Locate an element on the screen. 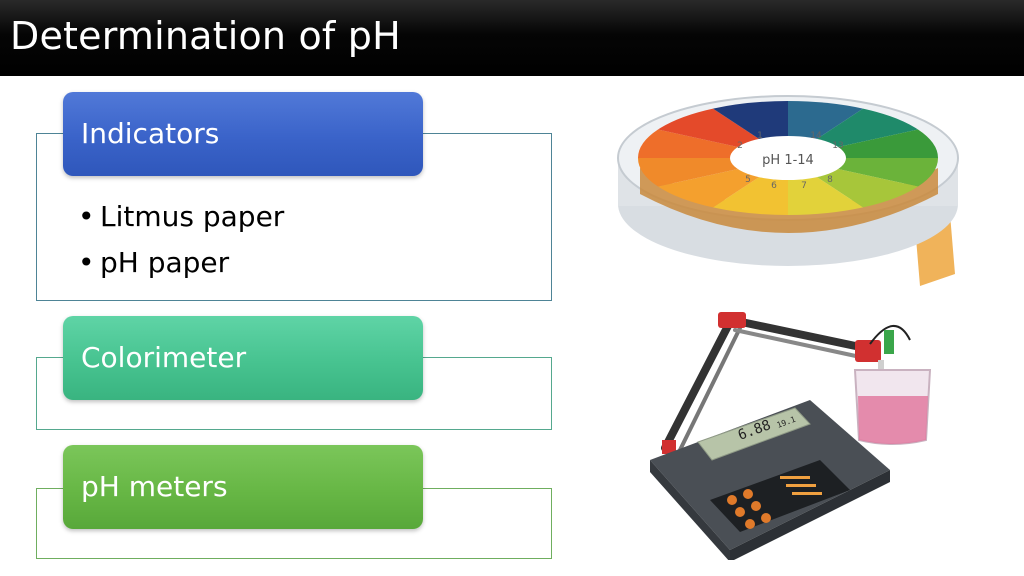  list-item: • Litmus paper is located at coordinates (181, 217).